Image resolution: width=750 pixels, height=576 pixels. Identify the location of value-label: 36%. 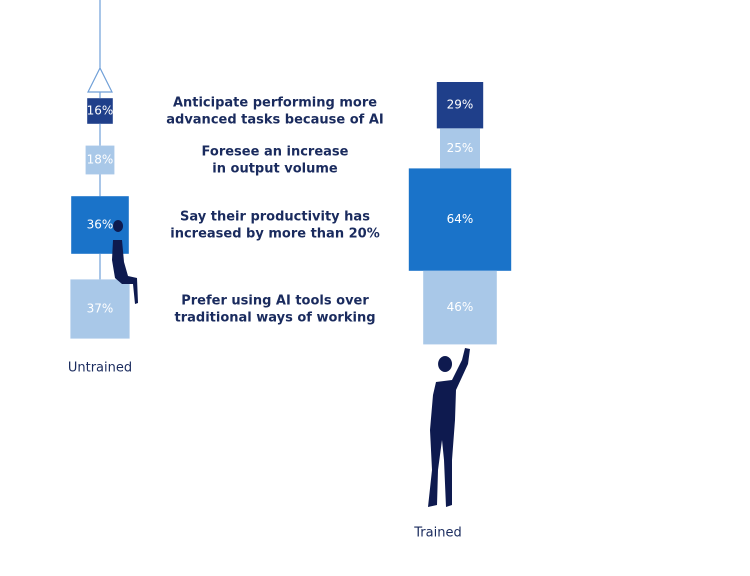
(100, 225).